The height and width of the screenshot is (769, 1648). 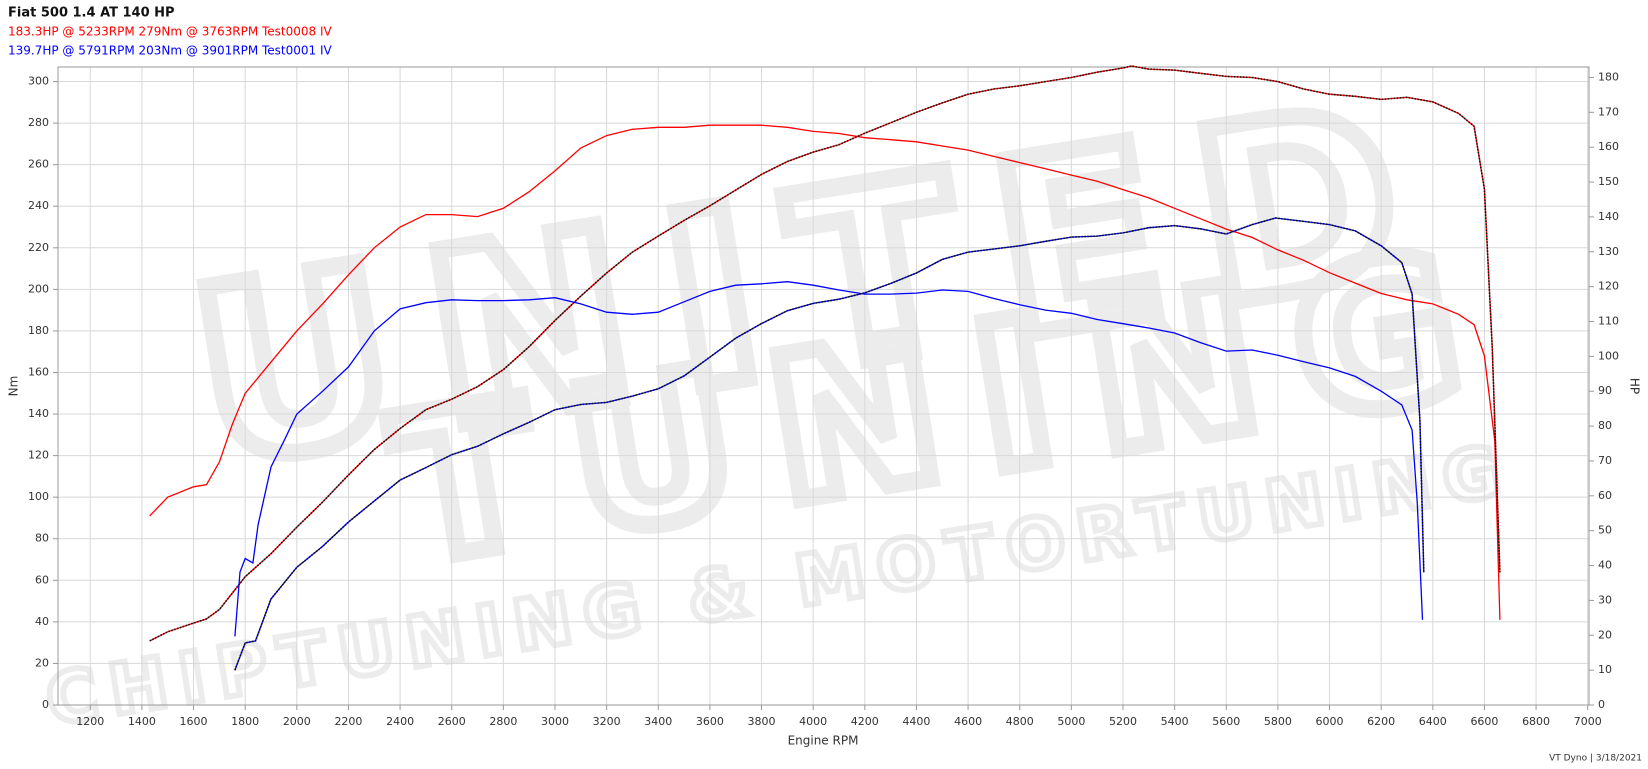 I want to click on y-tick-label: 280, so click(x=38, y=122).